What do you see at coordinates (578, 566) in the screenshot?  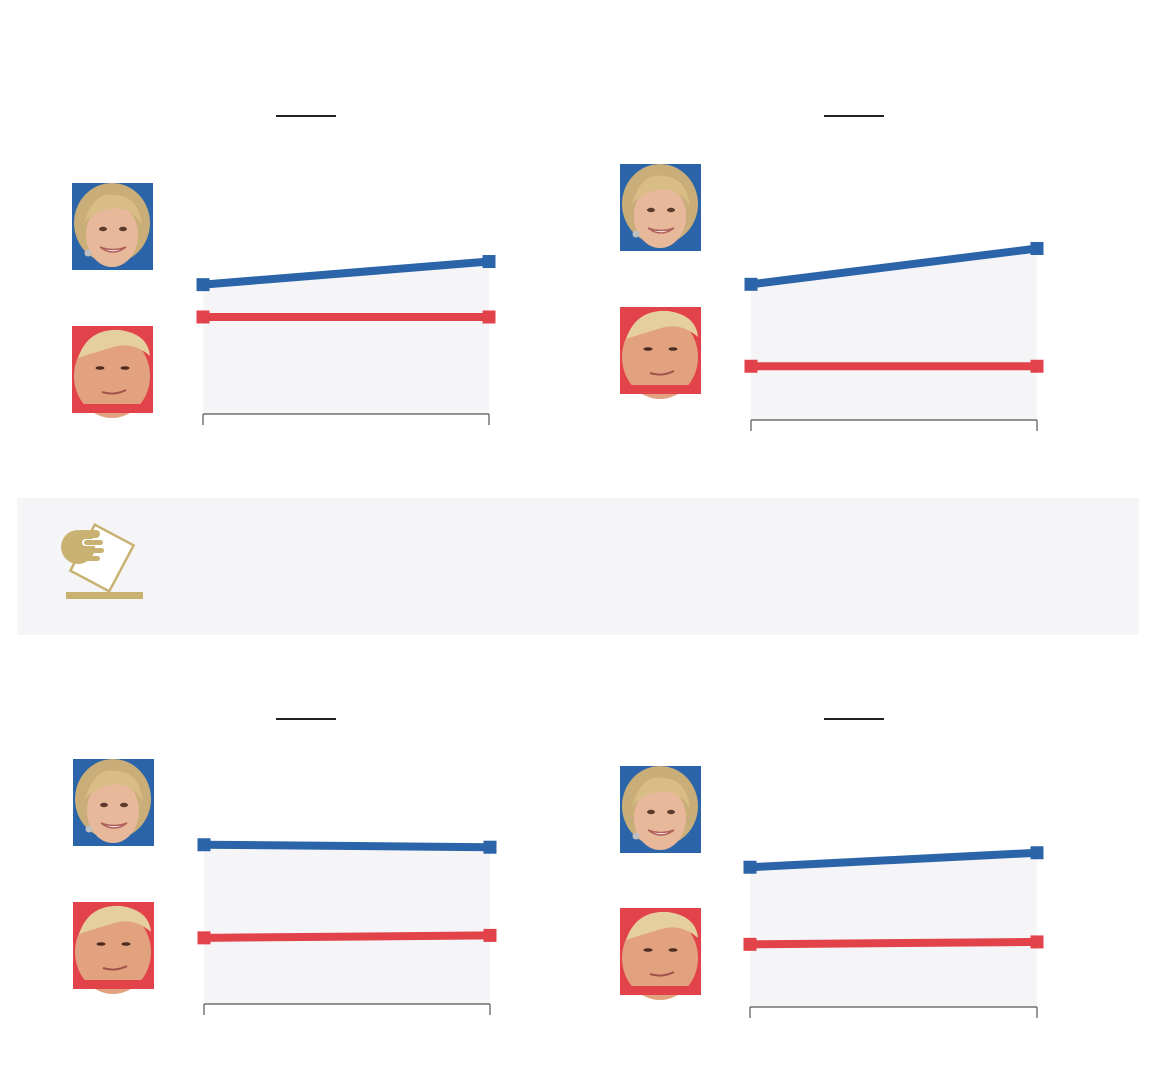 I see `info-banner` at bounding box center [578, 566].